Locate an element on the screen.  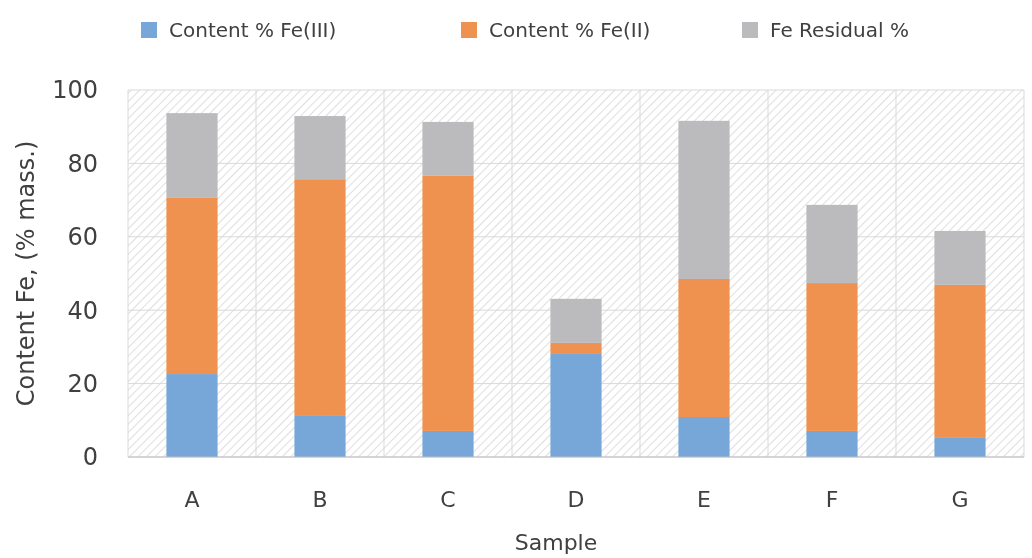
y-tick-label: 40 is located at coordinates (82, 310).